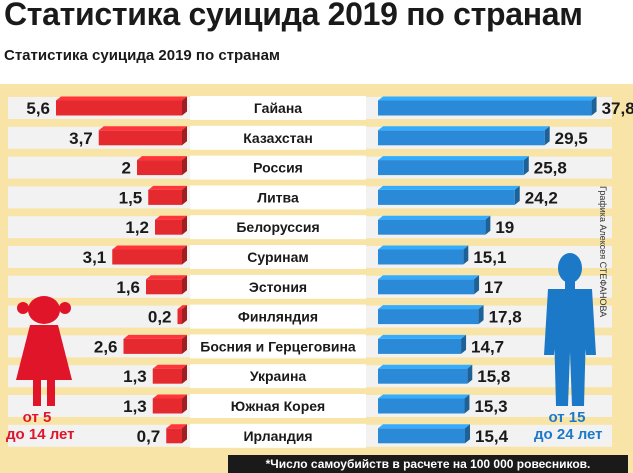 The height and width of the screenshot is (473, 633). Describe the element at coordinates (505, 317) in the screenshot. I see `right-value-label: 17,8` at that location.